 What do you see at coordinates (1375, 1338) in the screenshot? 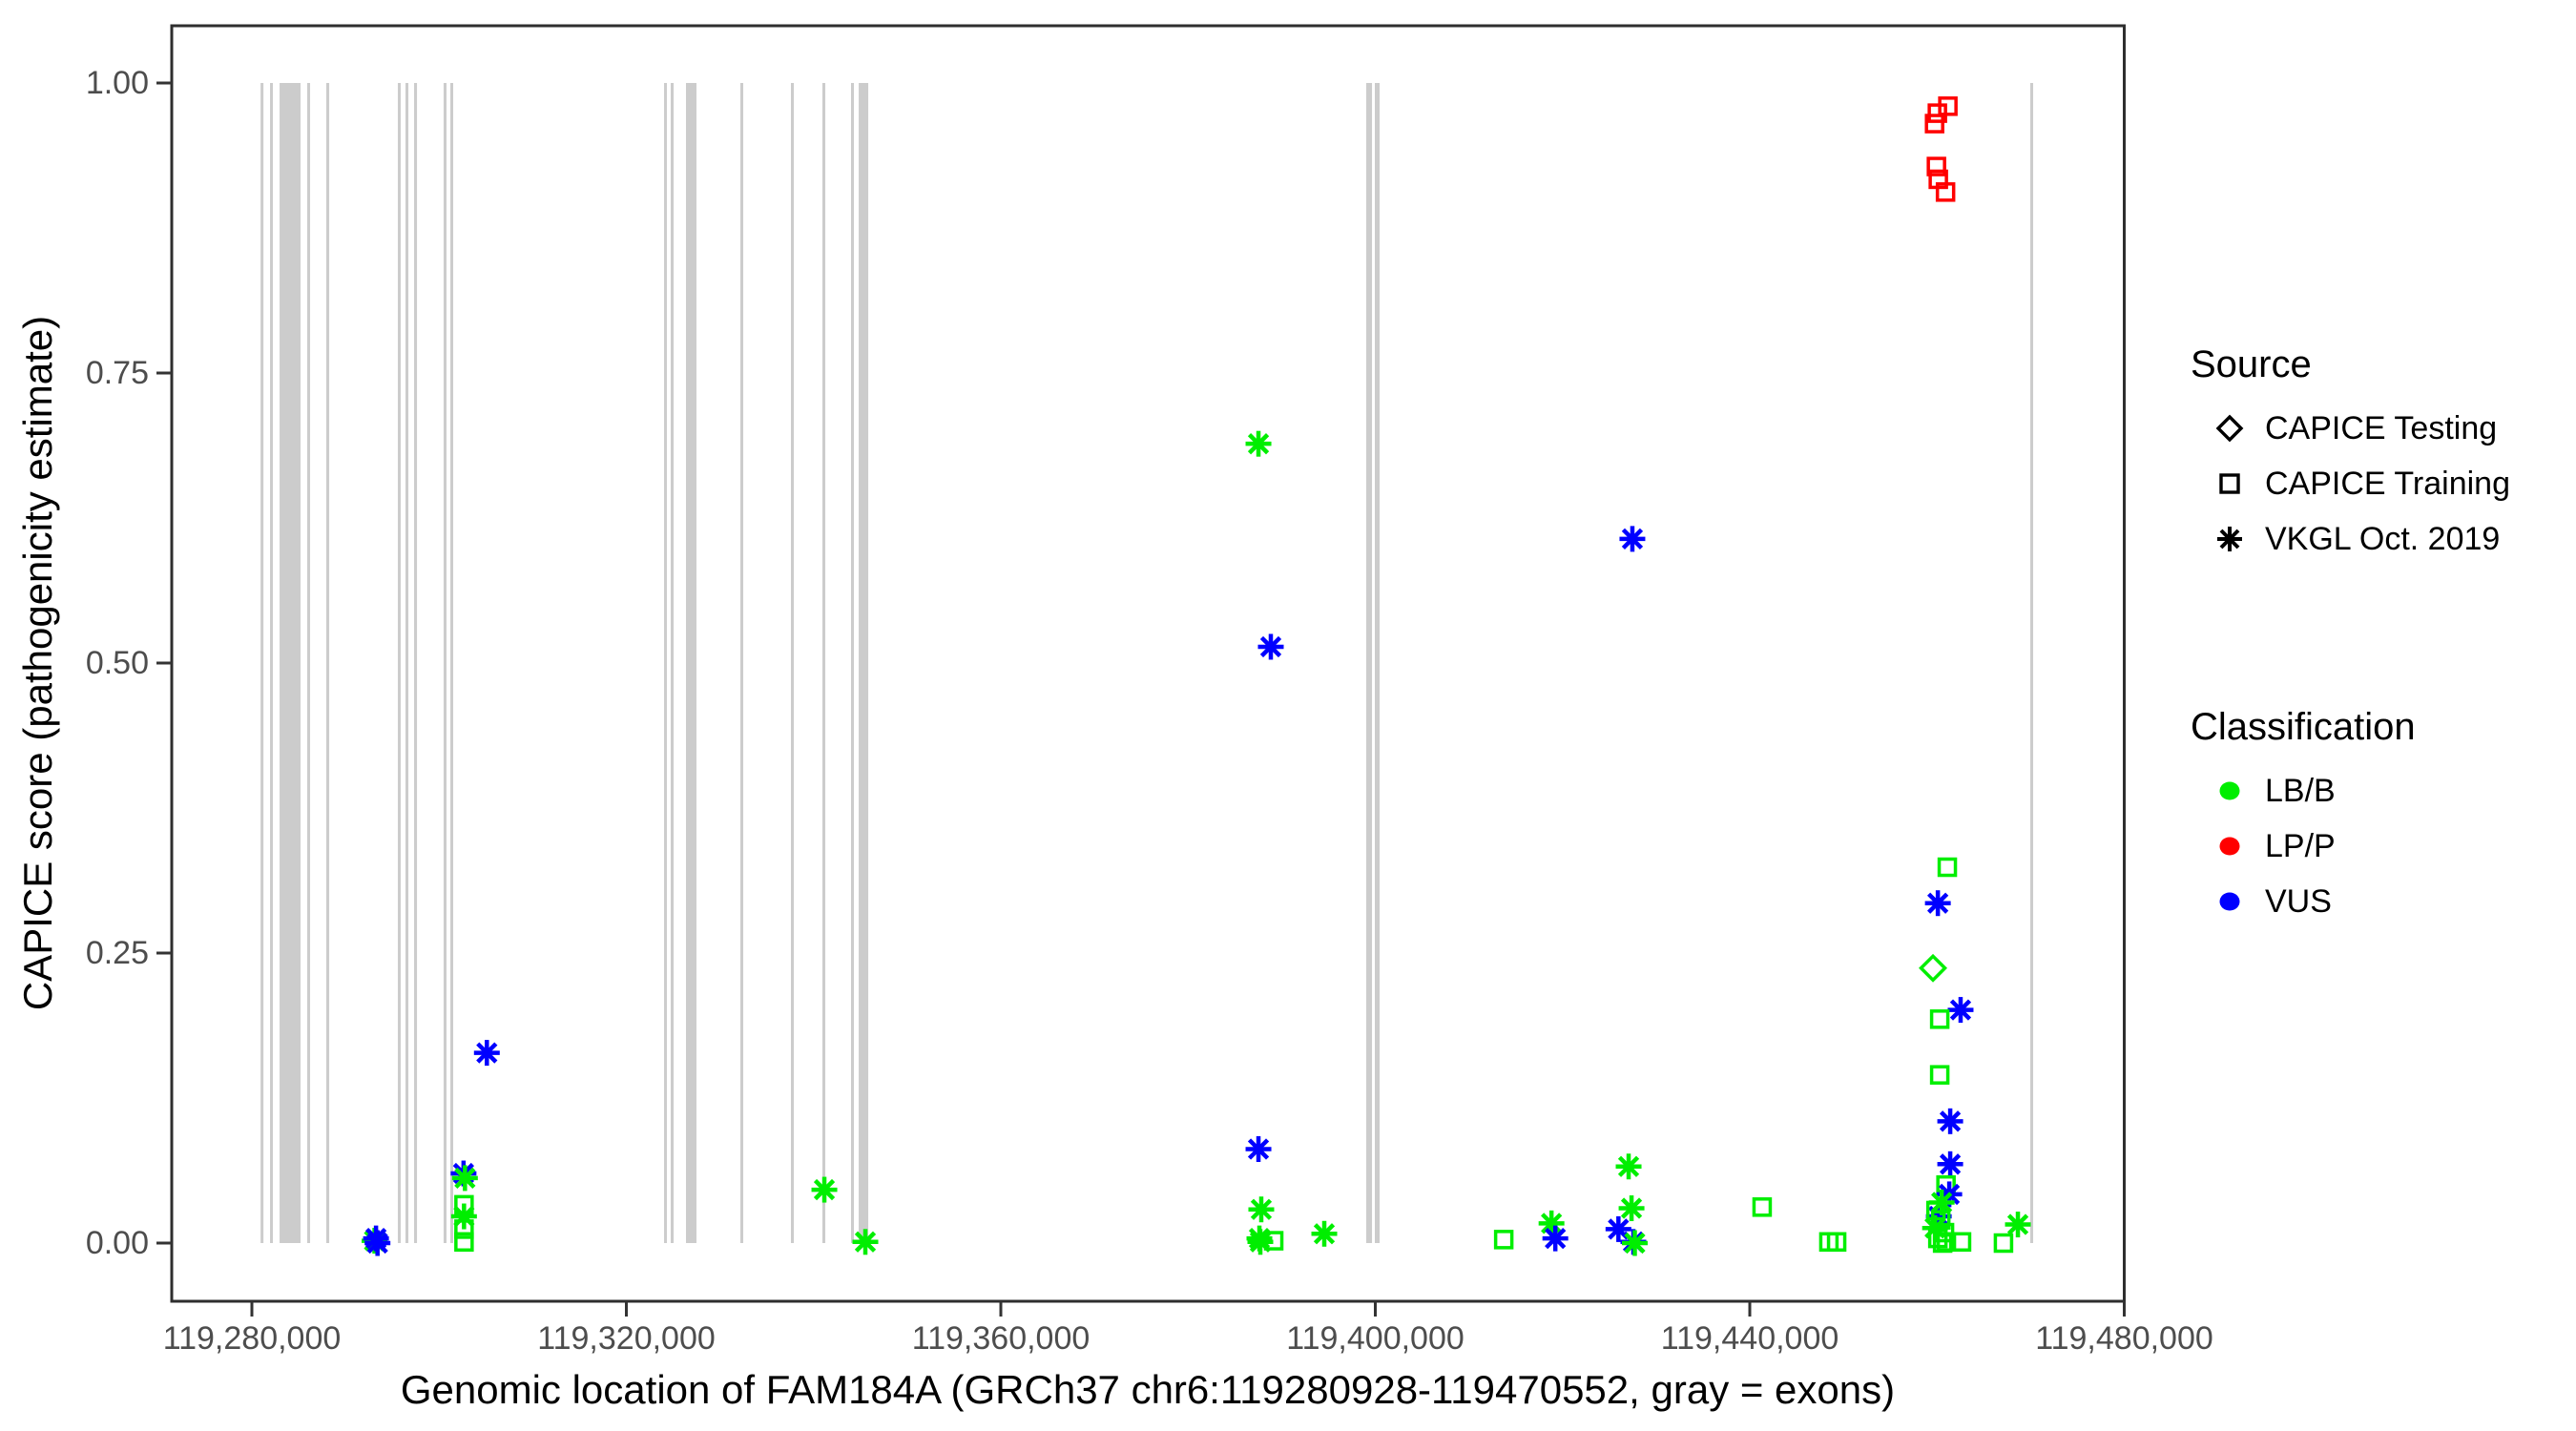
I see `x-tick-label: 119,400,000` at bounding box center [1375, 1338].